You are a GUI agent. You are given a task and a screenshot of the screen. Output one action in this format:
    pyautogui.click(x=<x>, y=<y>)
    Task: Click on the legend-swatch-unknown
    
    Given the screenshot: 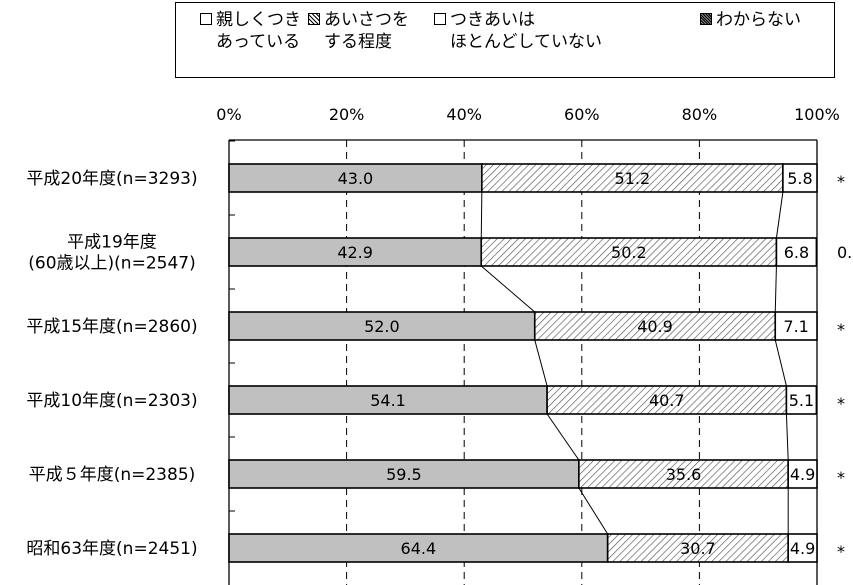 What is the action you would take?
    pyautogui.click(x=706, y=19)
    